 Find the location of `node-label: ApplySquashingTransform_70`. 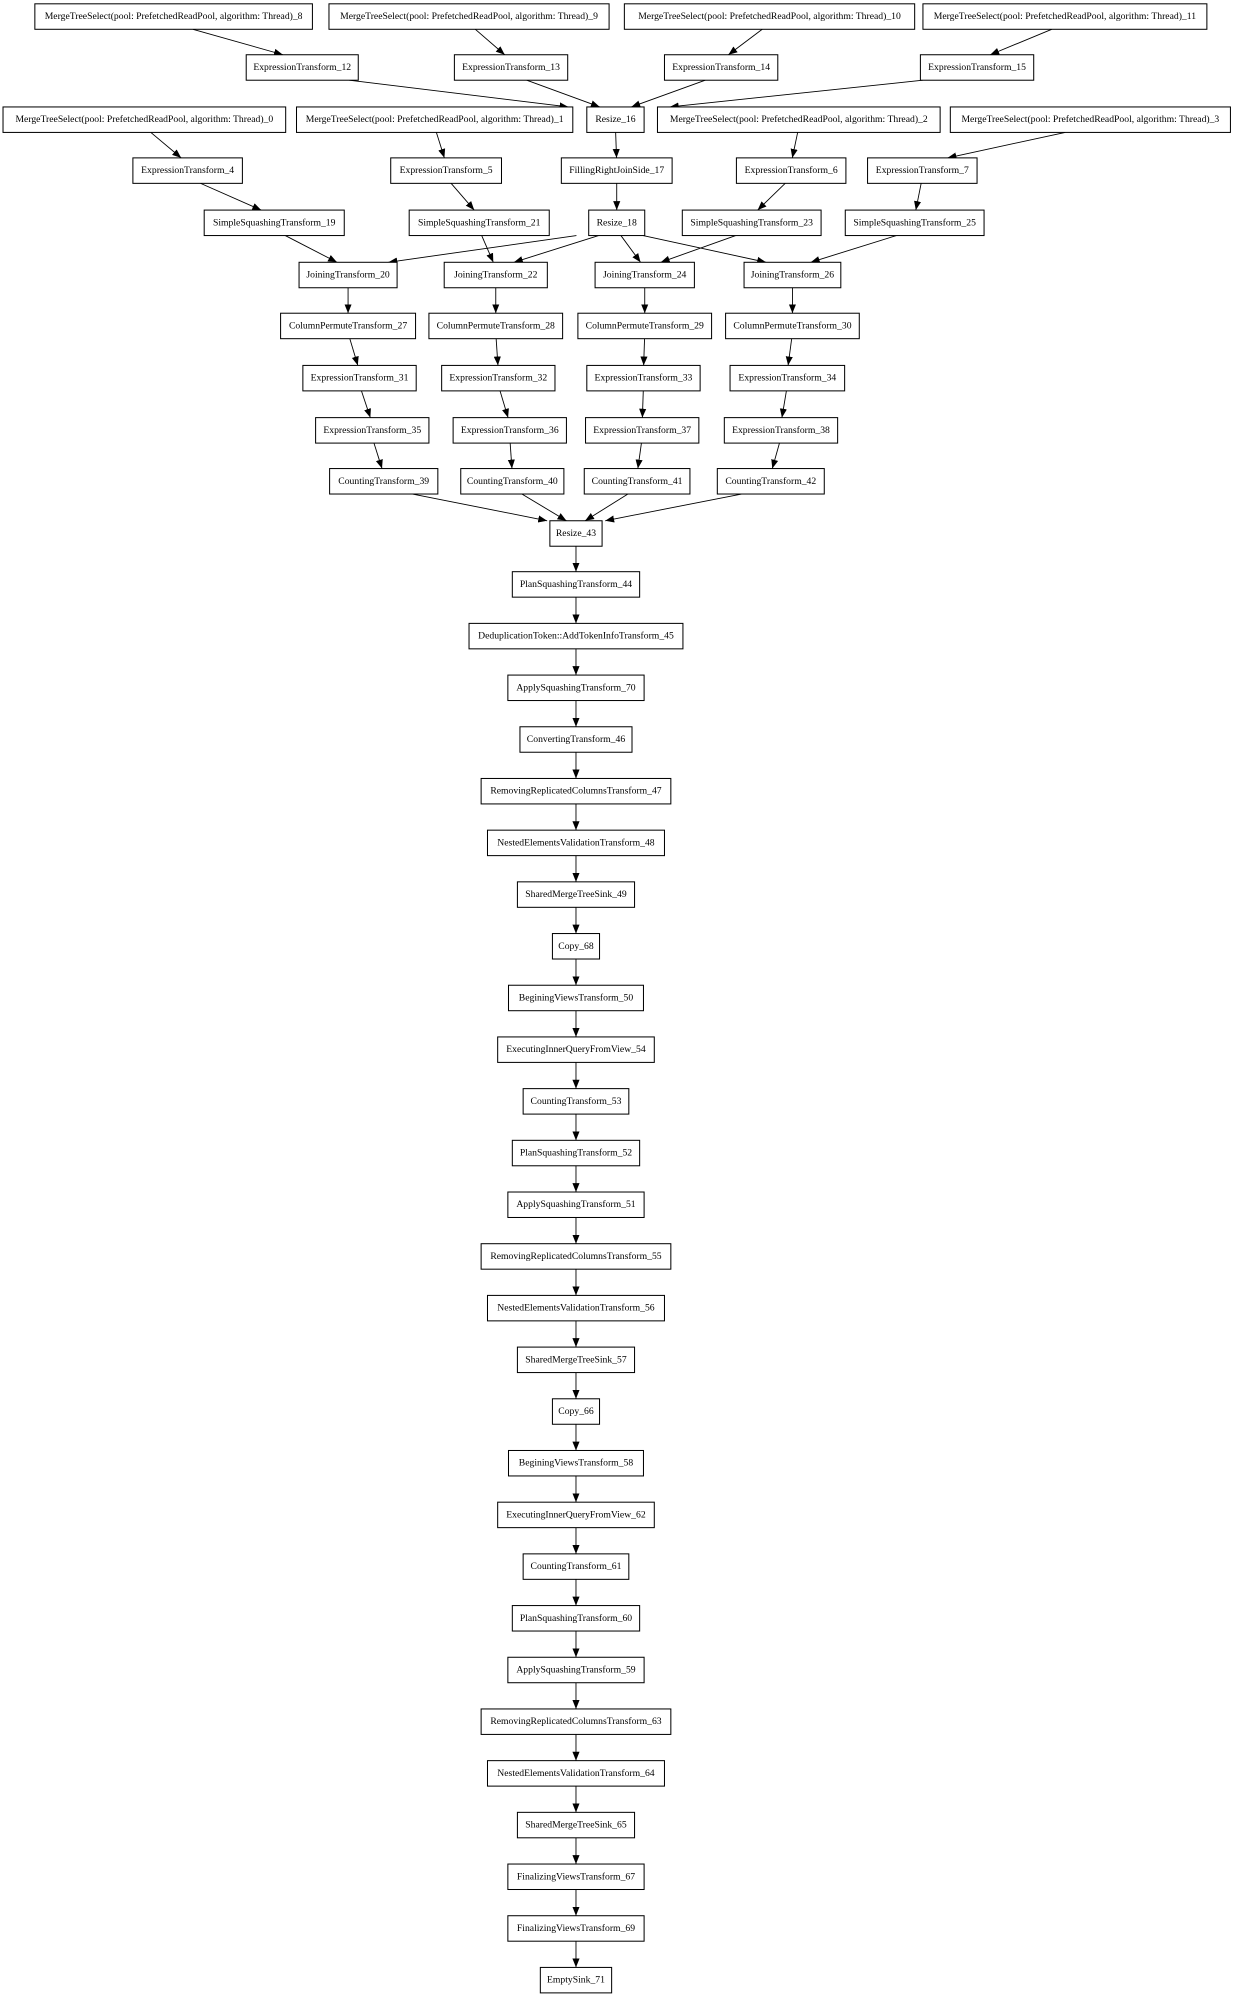

node-label: ApplySquashingTransform_70 is located at coordinates (575, 687).